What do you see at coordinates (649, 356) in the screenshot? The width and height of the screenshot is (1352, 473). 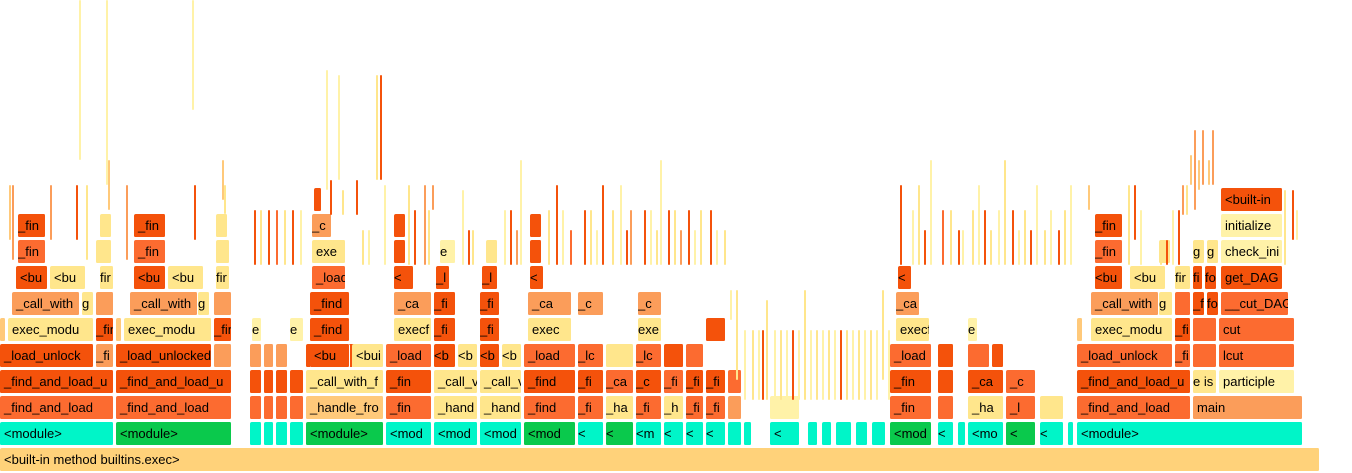 I see `flame-frame: _lc` at bounding box center [649, 356].